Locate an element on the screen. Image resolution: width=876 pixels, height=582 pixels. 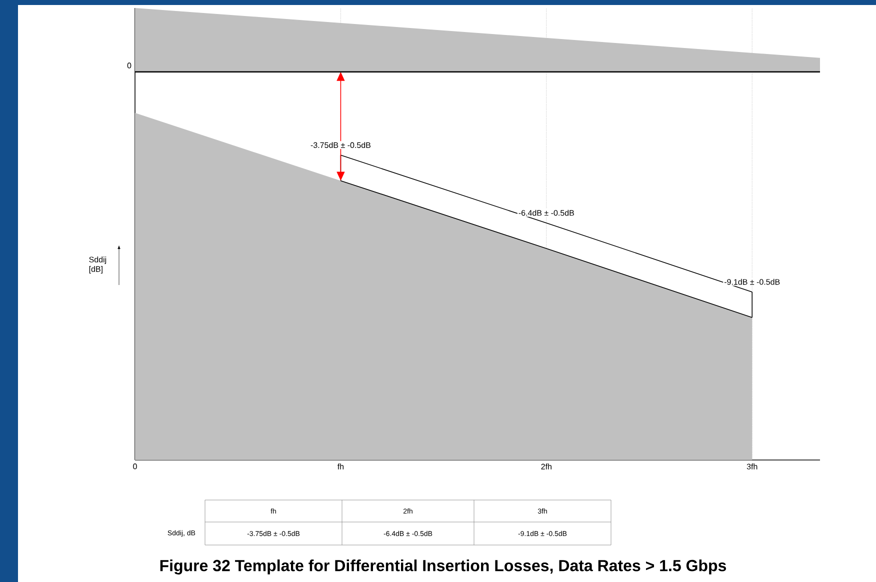
annotation: -3.75dB ± -0.5dB is located at coordinates (340, 145).